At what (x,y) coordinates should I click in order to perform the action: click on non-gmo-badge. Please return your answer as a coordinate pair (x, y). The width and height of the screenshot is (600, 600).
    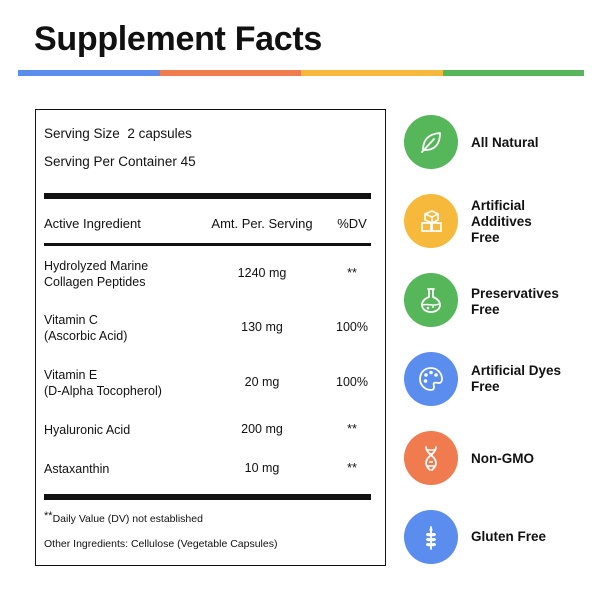
    Looking at the image, I should click on (431, 458).